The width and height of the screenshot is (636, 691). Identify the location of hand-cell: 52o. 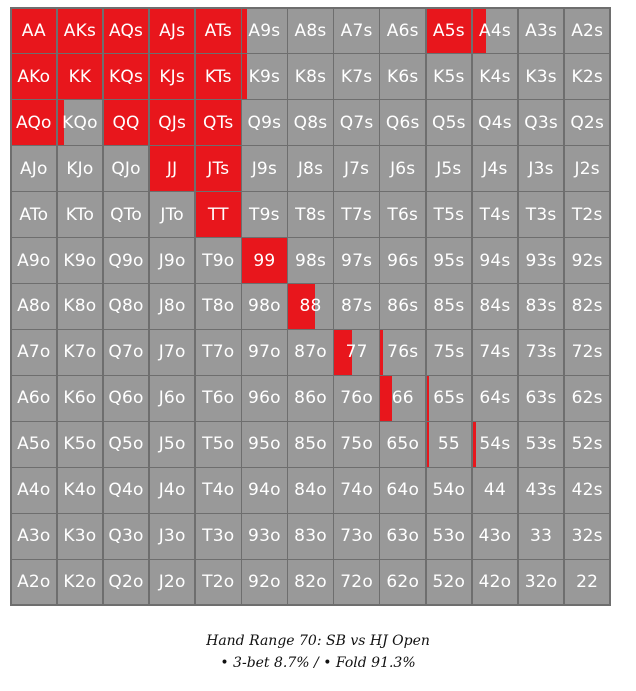
(449, 582).